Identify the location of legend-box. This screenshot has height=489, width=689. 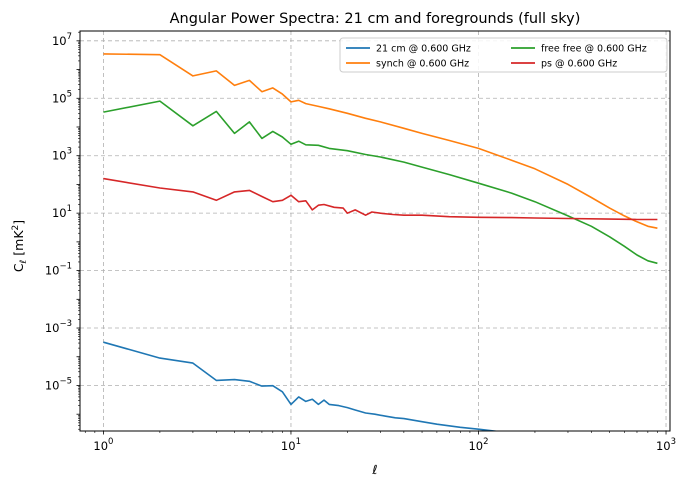
(503, 55).